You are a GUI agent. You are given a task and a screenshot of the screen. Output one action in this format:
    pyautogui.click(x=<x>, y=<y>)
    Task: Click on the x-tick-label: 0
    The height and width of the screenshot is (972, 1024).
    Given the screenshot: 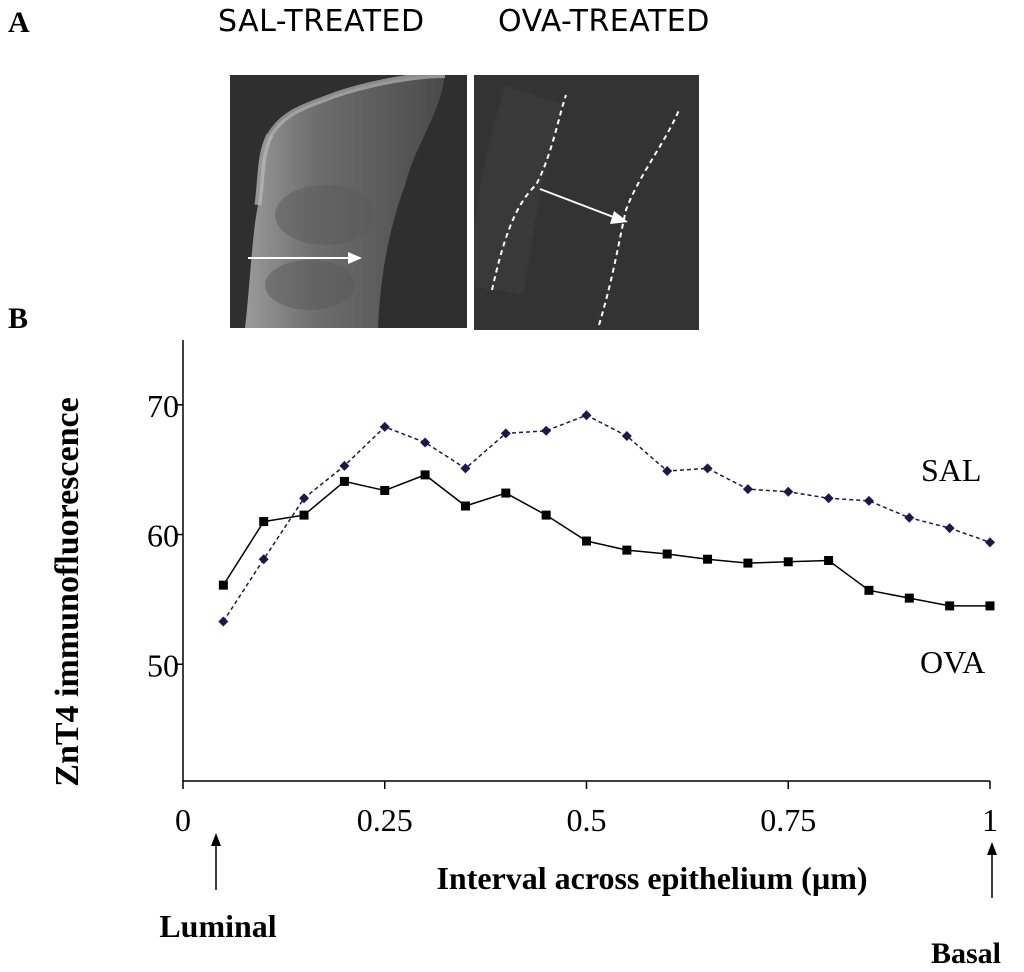 What is the action you would take?
    pyautogui.click(x=183, y=820)
    